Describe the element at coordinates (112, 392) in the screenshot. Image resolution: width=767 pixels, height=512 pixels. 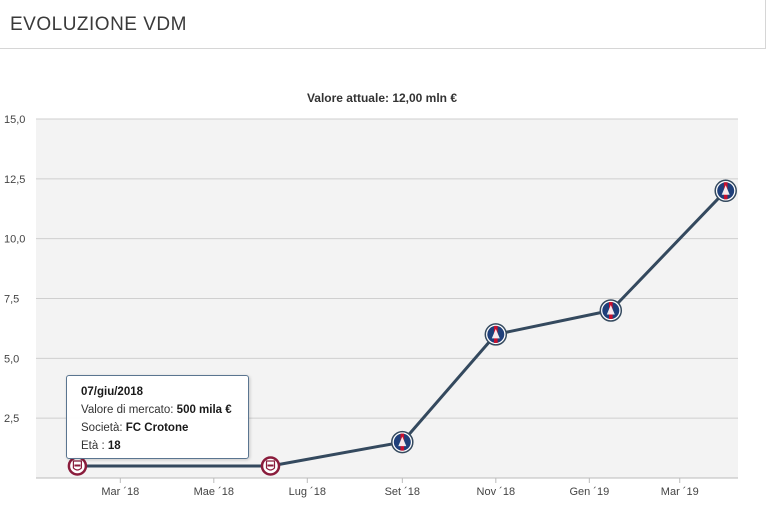
I see `tooltip-date: 07/giu/2018` at that location.